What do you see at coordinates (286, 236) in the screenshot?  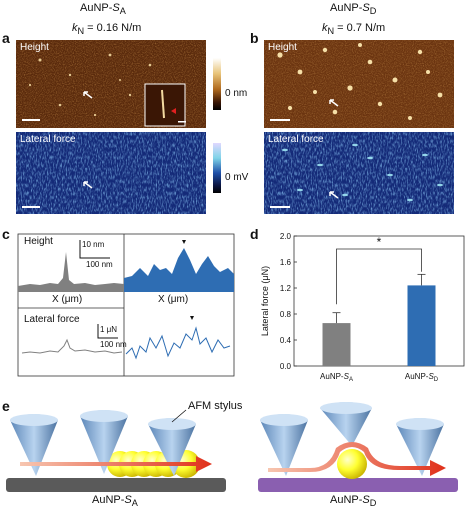 I see `y-tick-label: 2.0` at bounding box center [286, 236].